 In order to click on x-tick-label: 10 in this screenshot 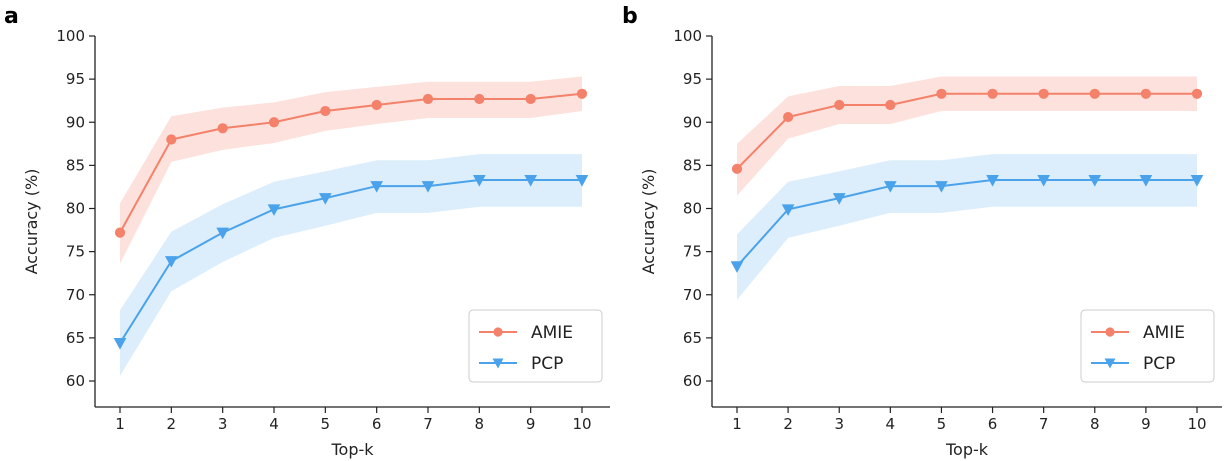, I will do `click(581, 424)`.